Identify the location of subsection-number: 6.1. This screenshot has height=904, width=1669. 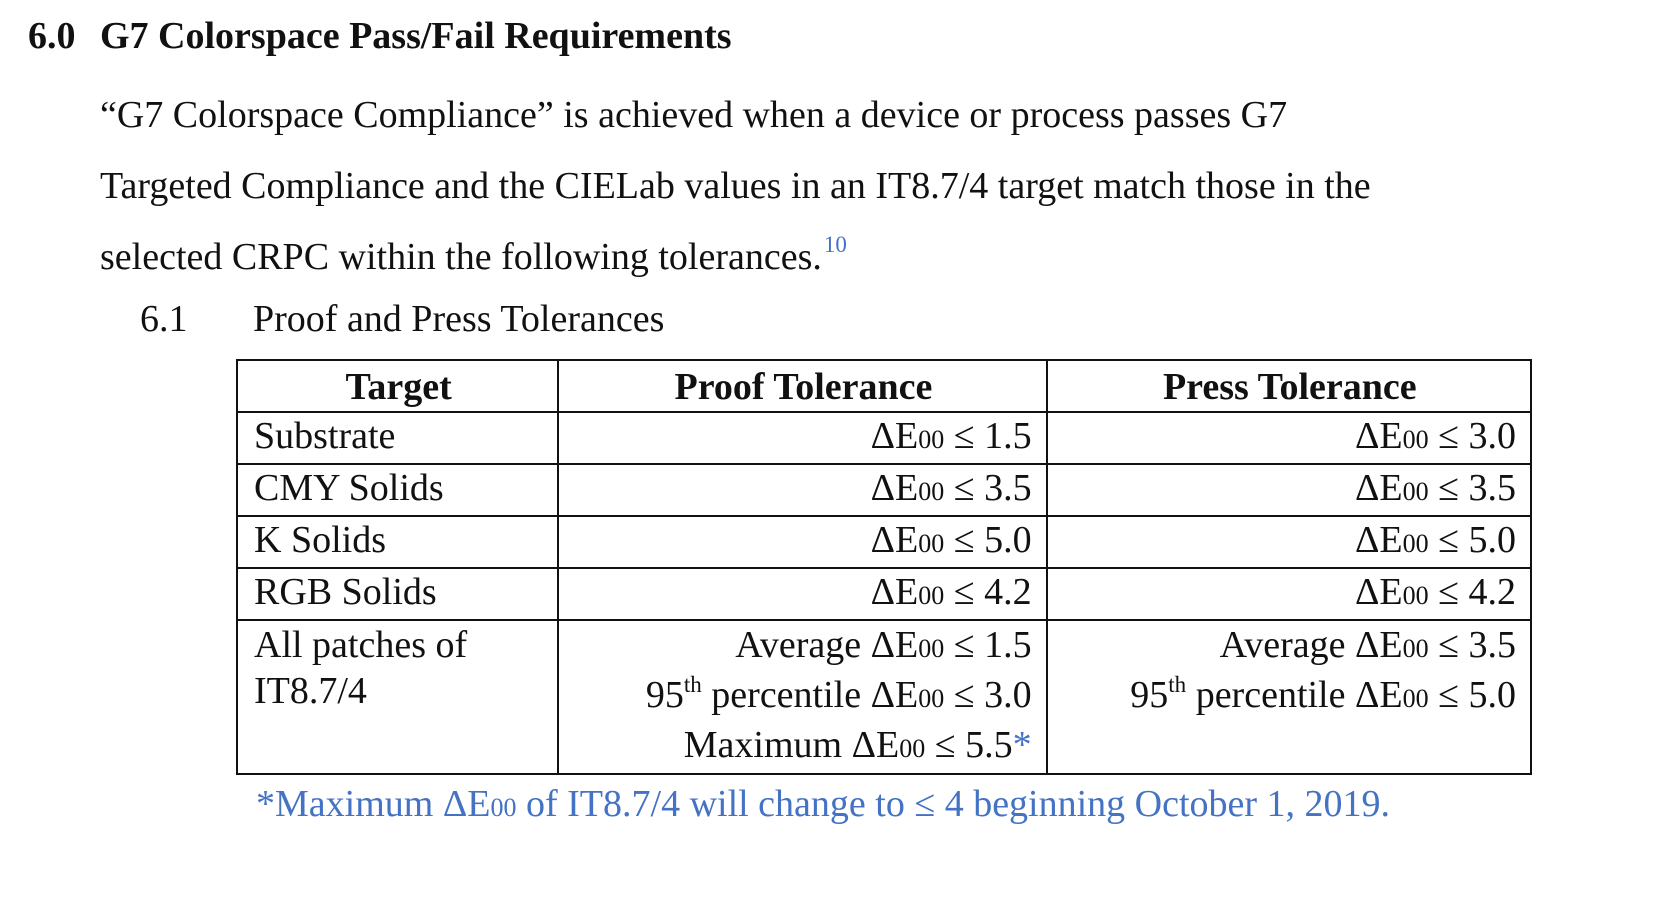
(164, 319).